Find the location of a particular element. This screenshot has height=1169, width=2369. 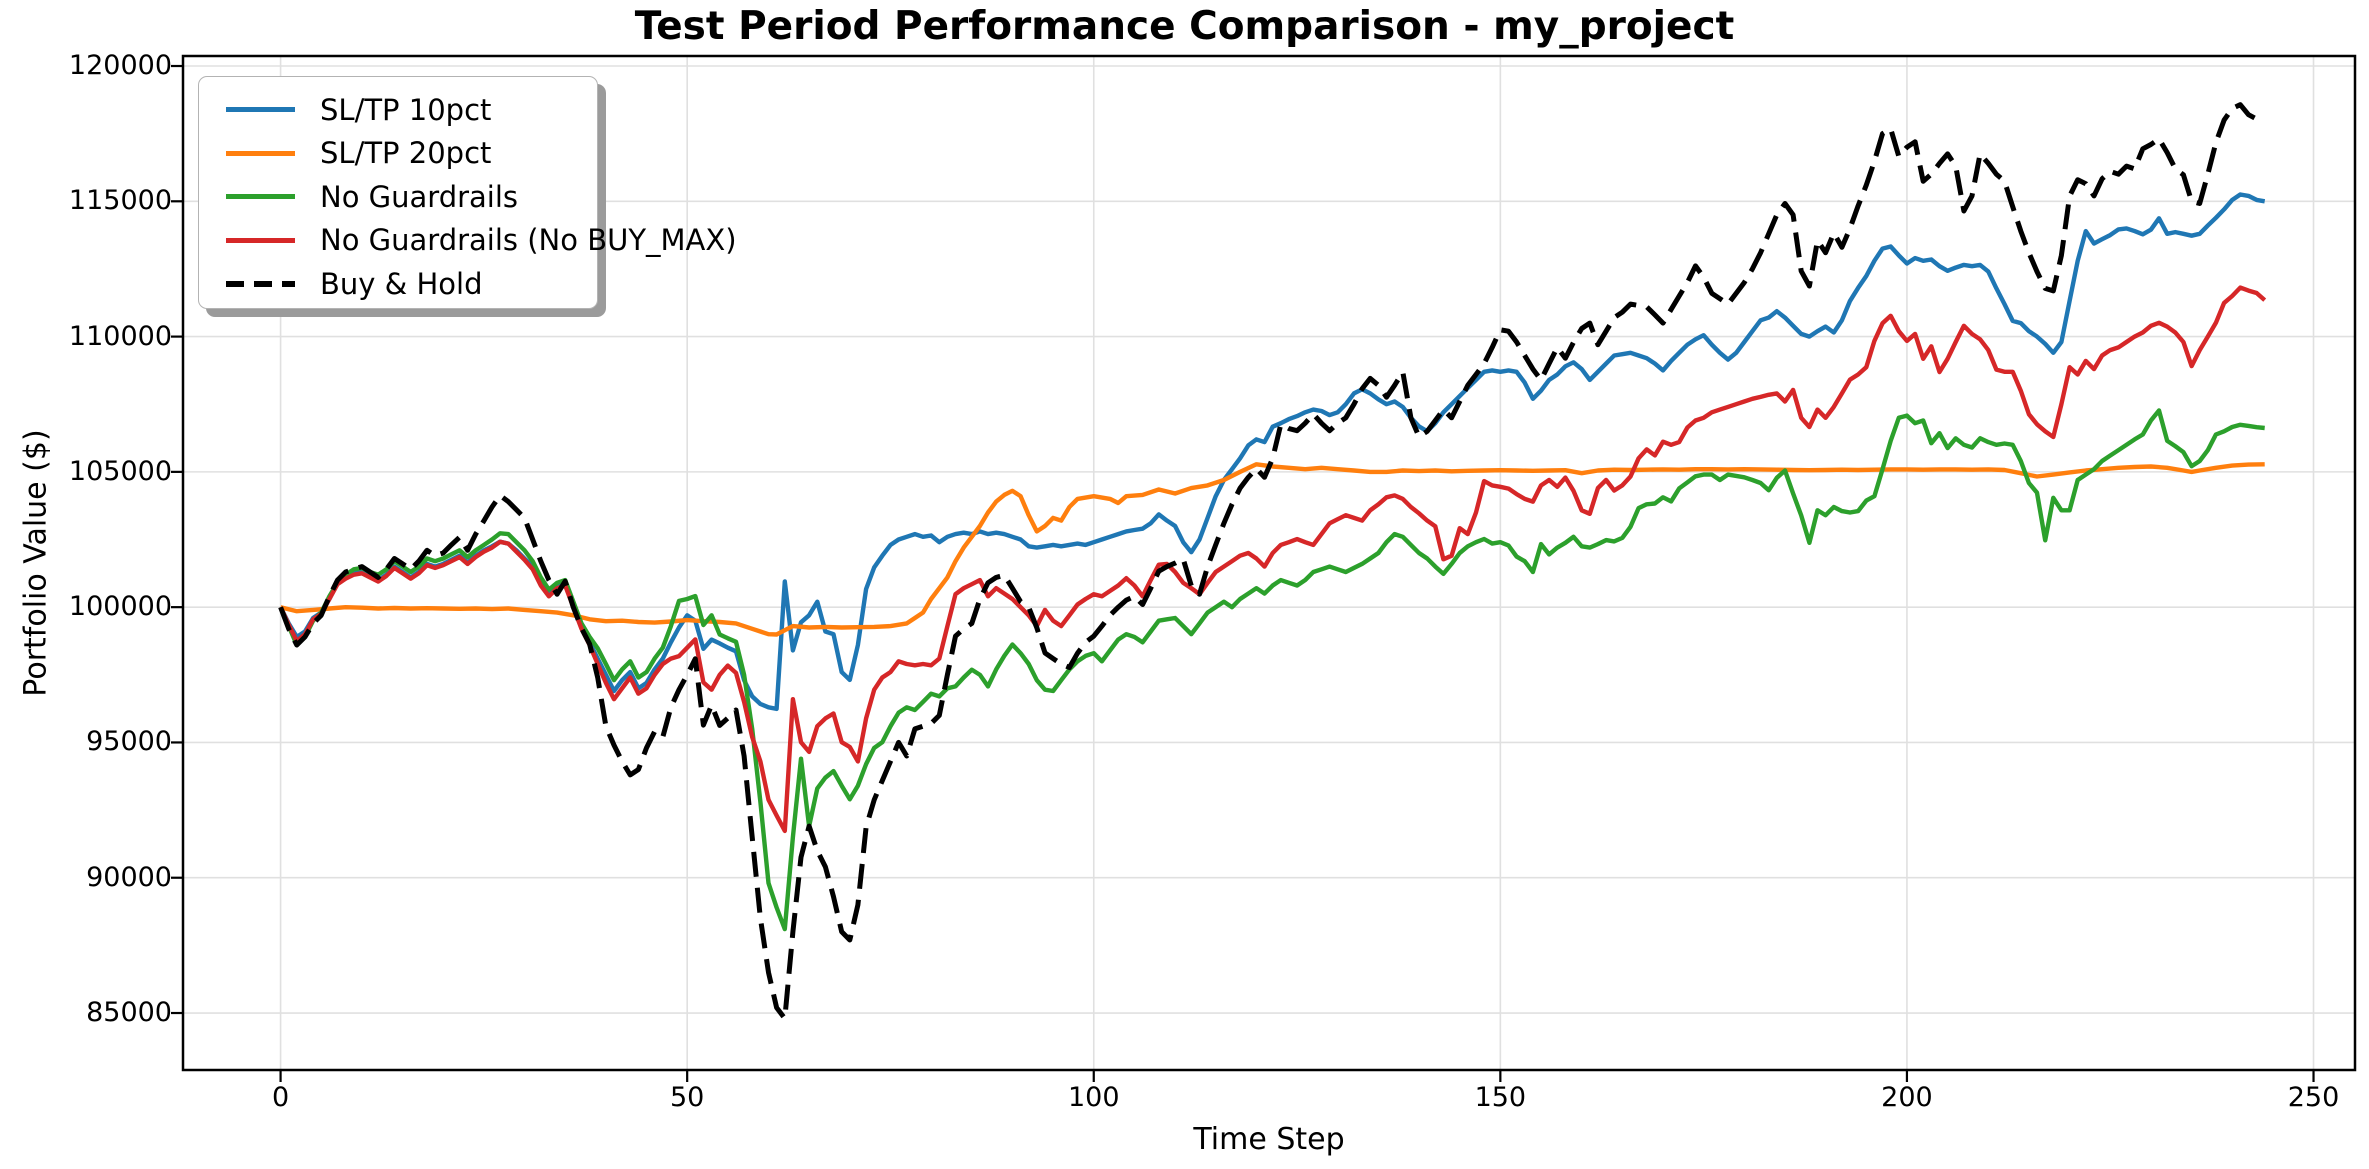

legend-label: SL/TP 20pct is located at coordinates (406, 153).